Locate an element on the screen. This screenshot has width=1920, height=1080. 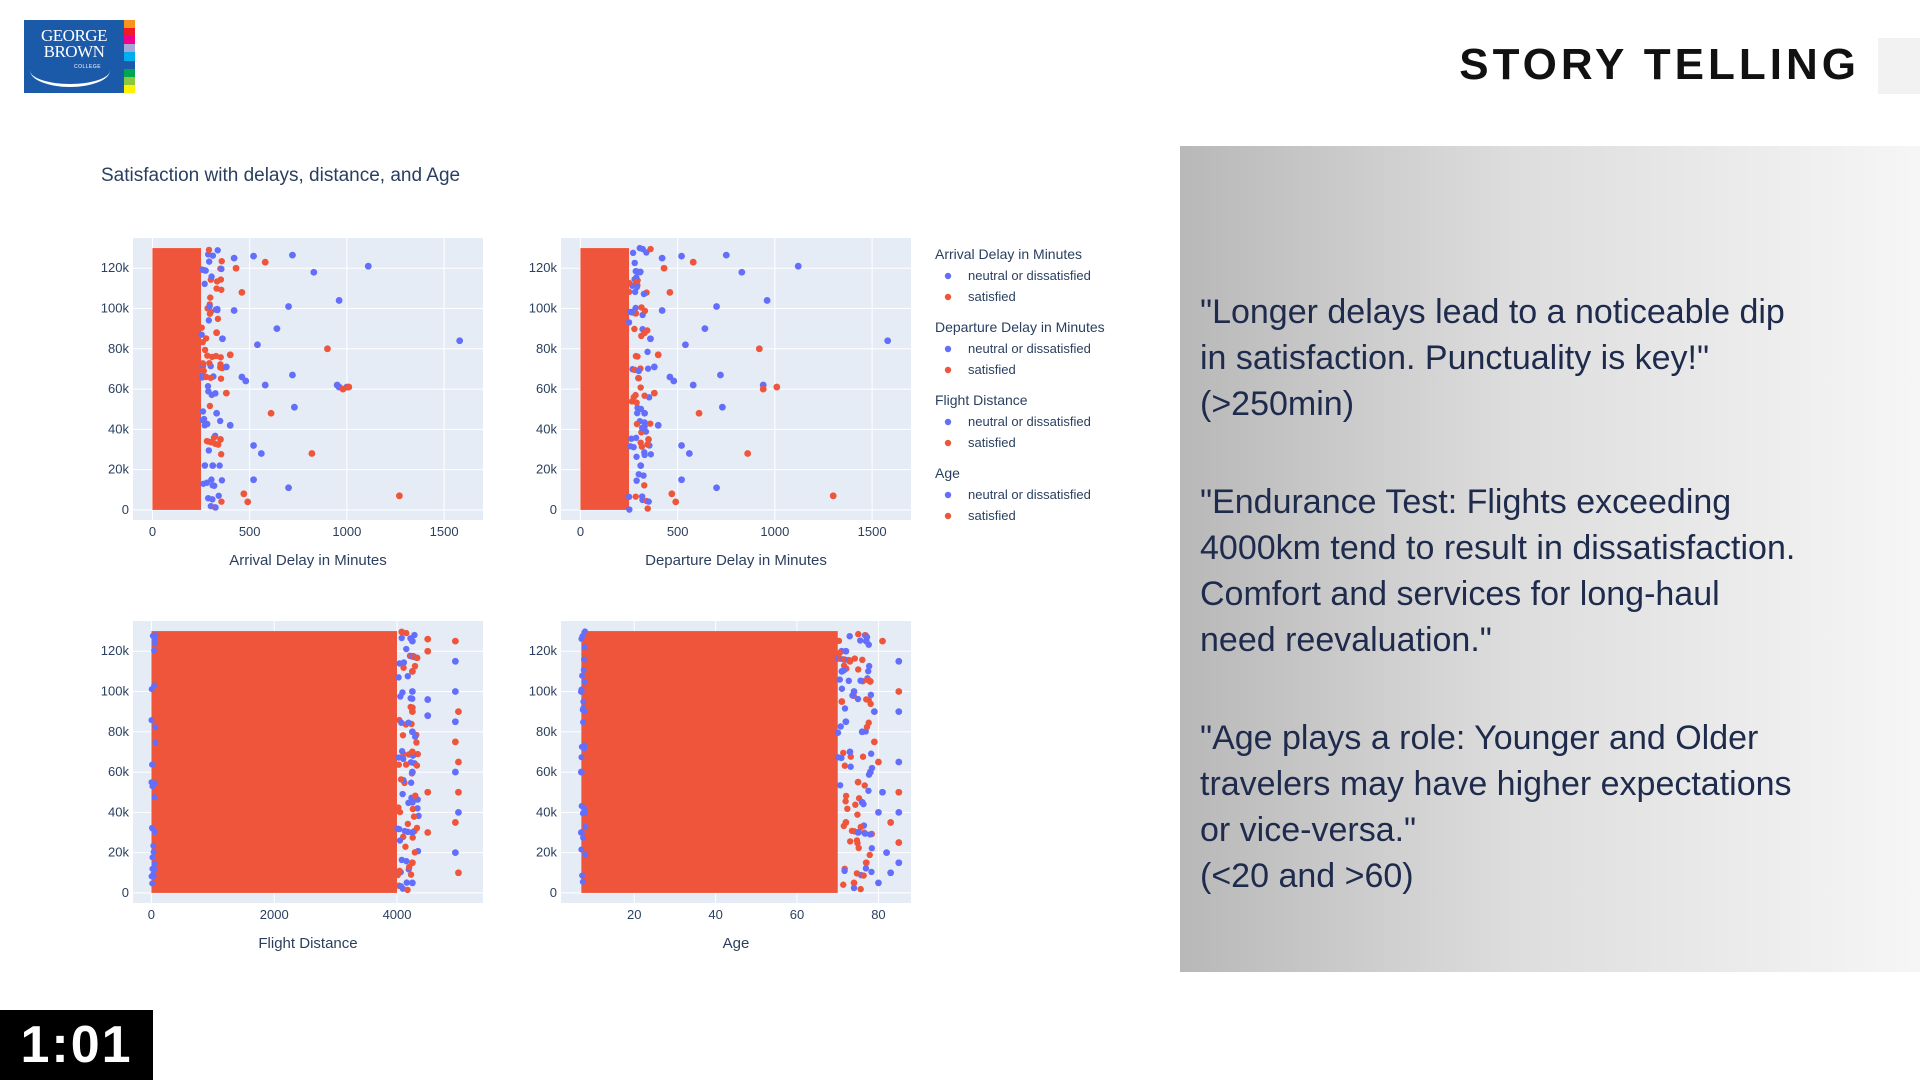
y-tick-label: 40k is located at coordinates (546, 811).